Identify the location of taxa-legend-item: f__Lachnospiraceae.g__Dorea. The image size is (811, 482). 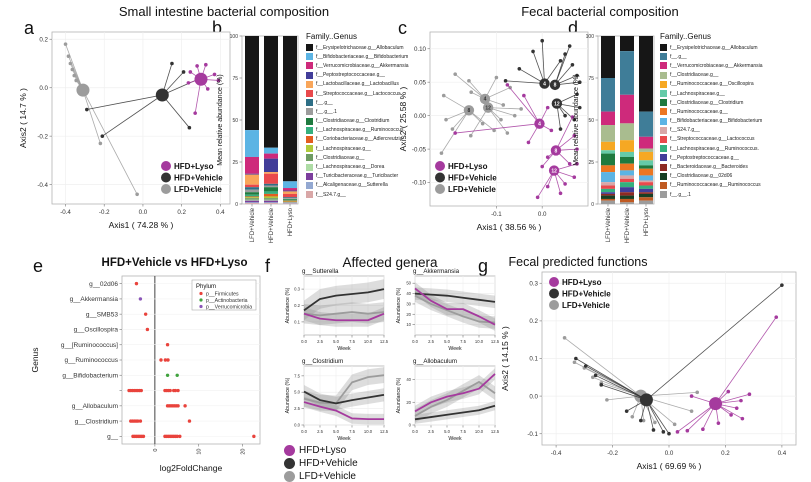
(357, 166).